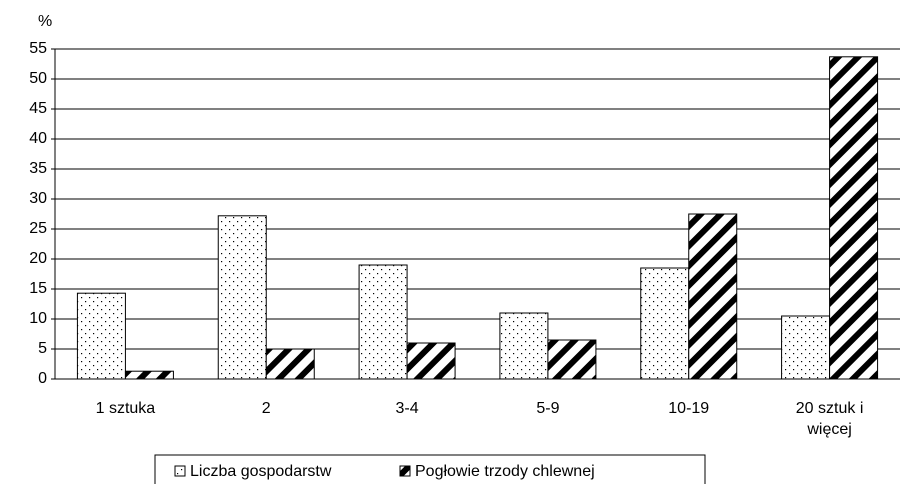  What do you see at coordinates (42, 348) in the screenshot?
I see `y-tick-label: 5` at bounding box center [42, 348].